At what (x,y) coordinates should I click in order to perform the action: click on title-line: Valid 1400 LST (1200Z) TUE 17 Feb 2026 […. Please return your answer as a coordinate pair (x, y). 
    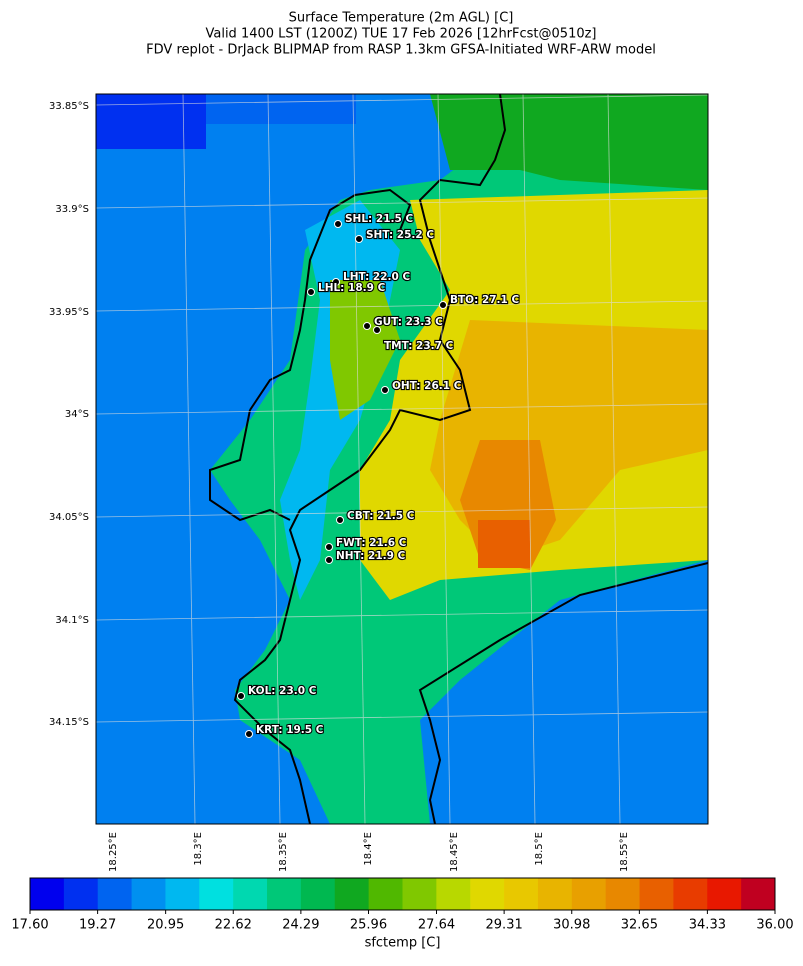
    Looking at the image, I should click on (400, 34).